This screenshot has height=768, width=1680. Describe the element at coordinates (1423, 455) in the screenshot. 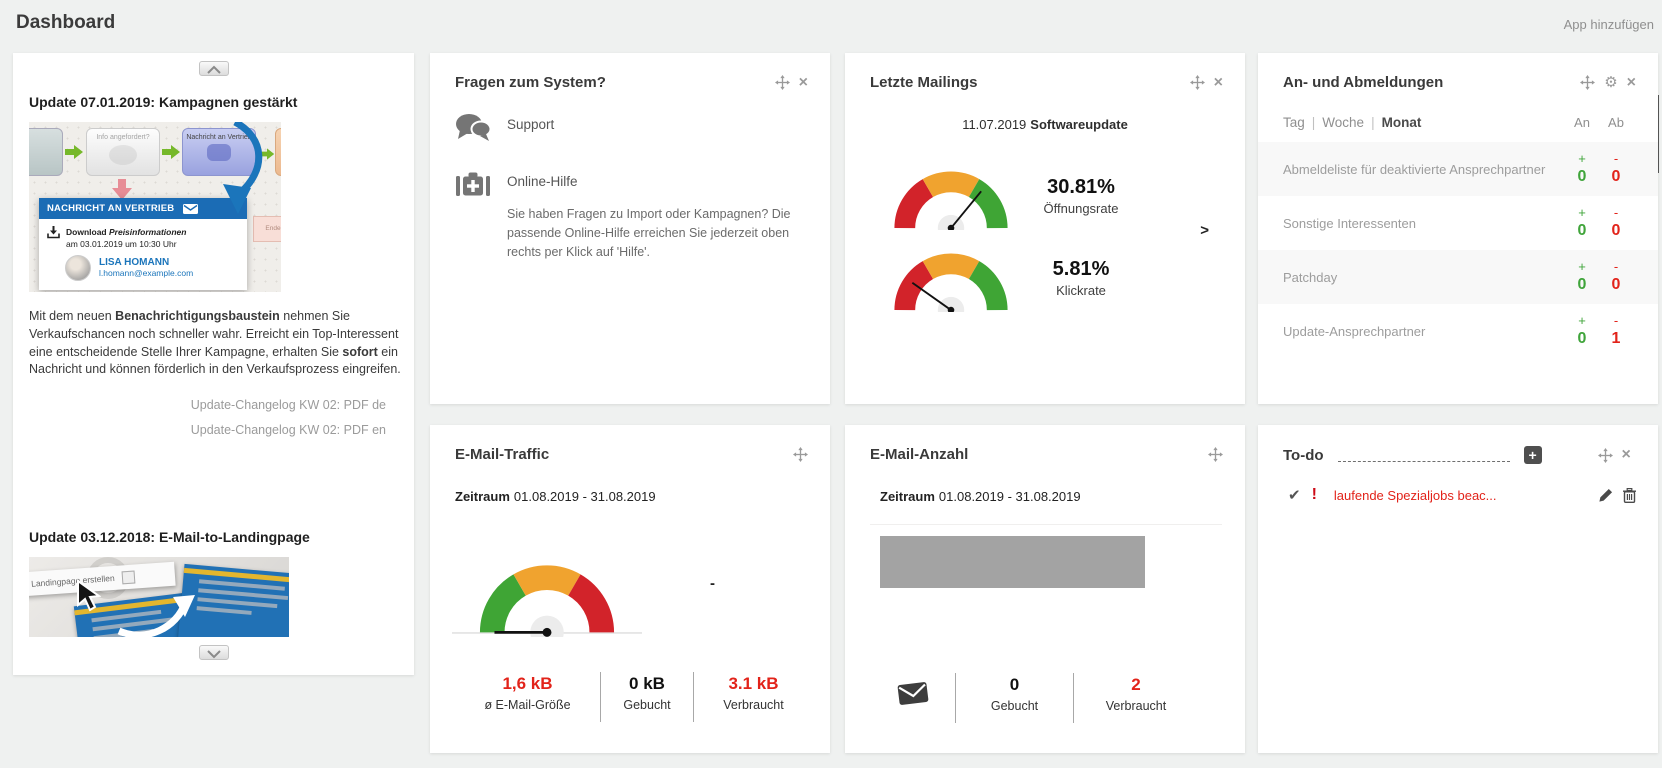

I see `new-todo-input` at that location.